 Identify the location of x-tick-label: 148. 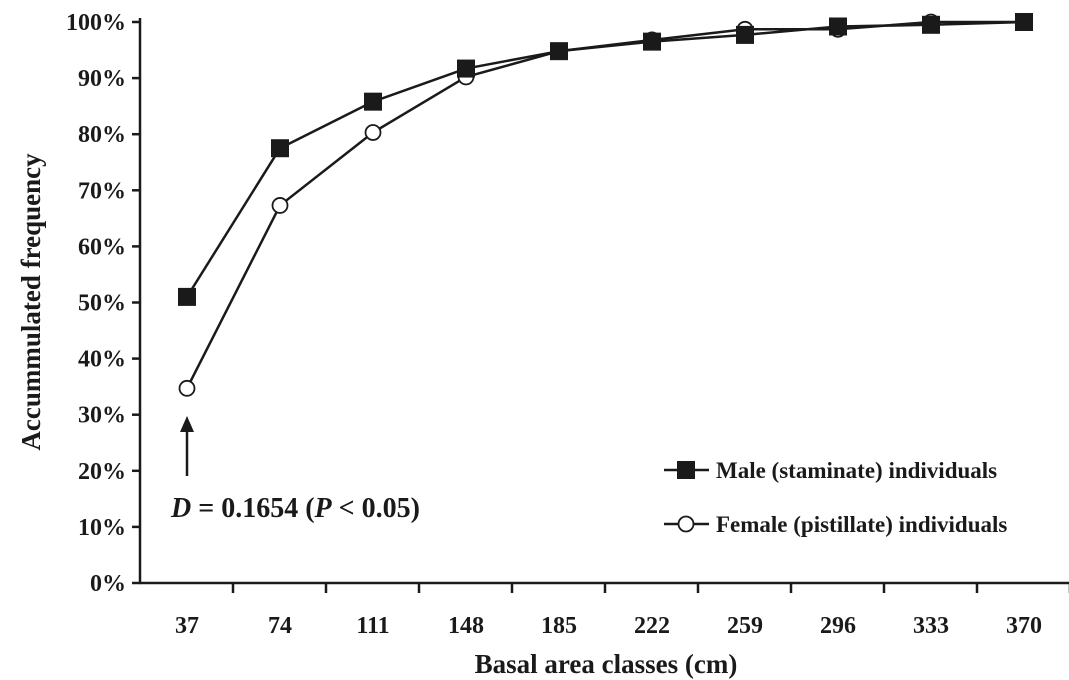
(466, 626).